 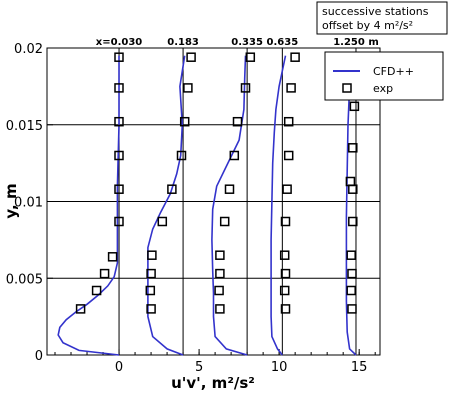 What do you see at coordinates (359, 367) in the screenshot?
I see `x-tick-label-3: 15` at bounding box center [359, 367].